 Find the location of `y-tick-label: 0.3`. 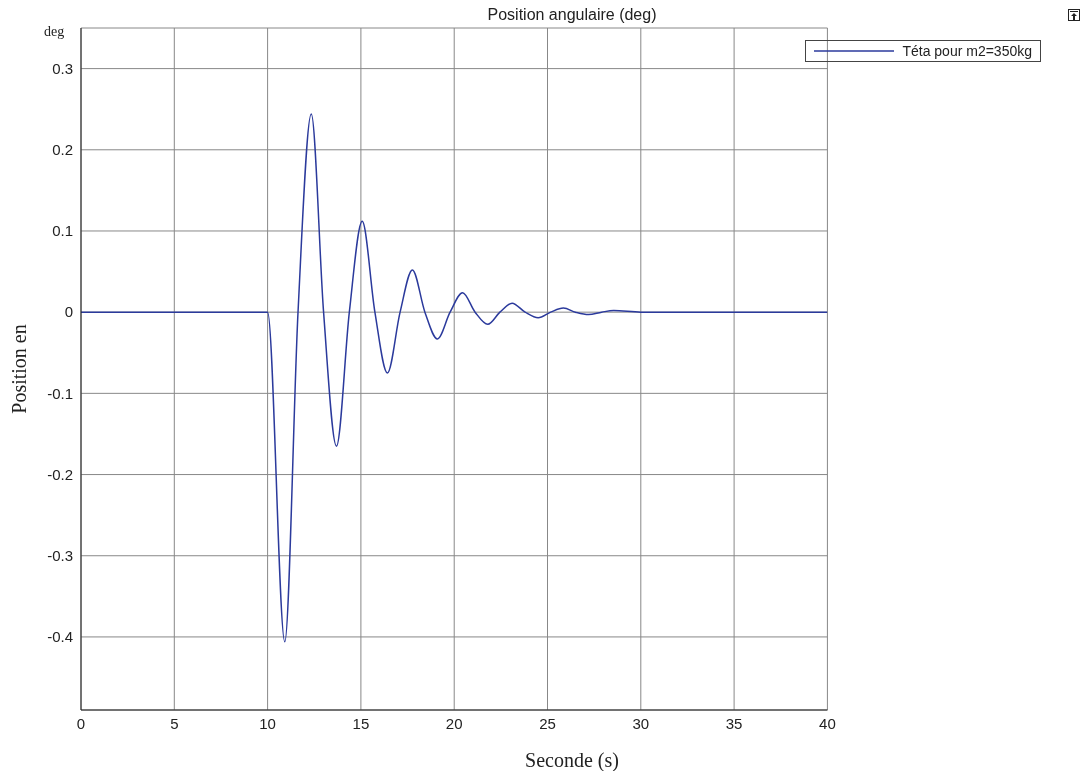

y-tick-label: 0.3 is located at coordinates (62, 68).